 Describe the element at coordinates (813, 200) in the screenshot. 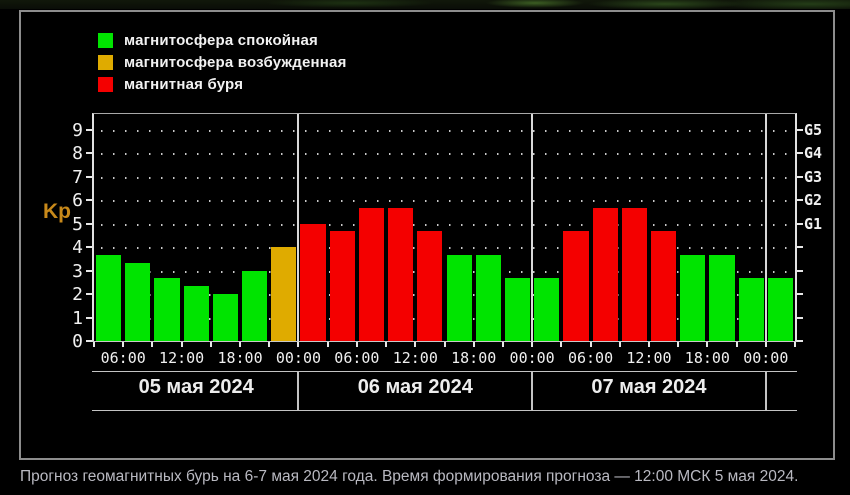

I see `g-scale-label: G2` at that location.